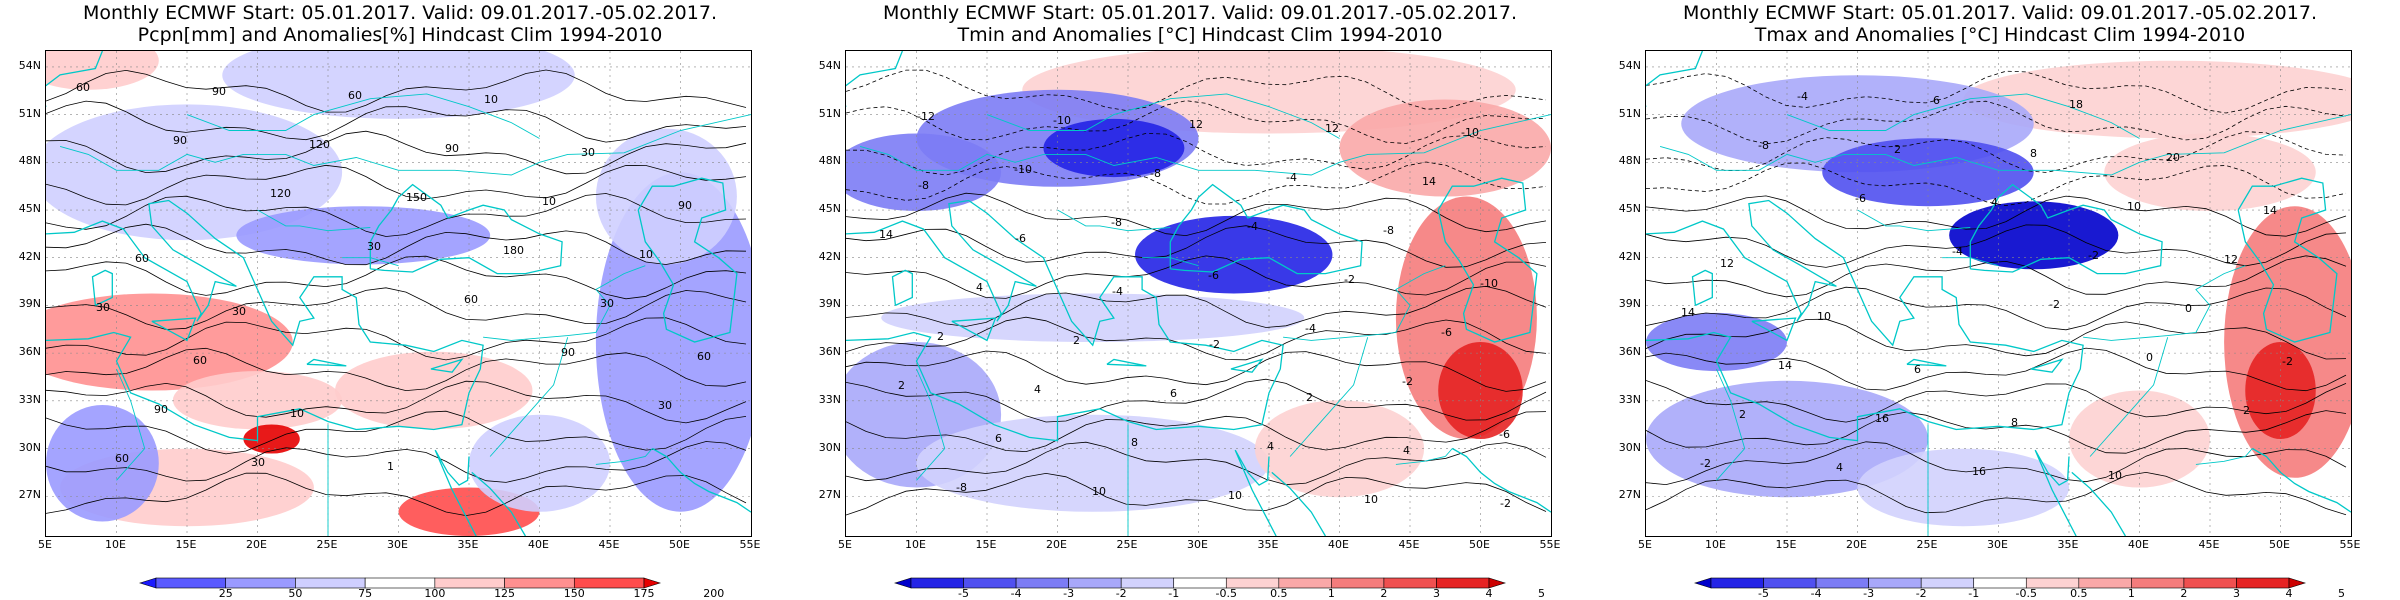  What do you see at coordinates (1542, 593) in the screenshot?
I see `colorbar-tick-label: 5` at bounding box center [1542, 593].